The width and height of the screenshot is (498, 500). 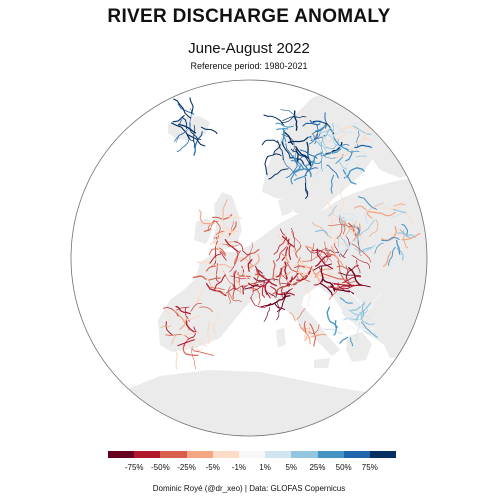 I want to click on reference-period: Reference period: 1980-2021, so click(x=249, y=66).